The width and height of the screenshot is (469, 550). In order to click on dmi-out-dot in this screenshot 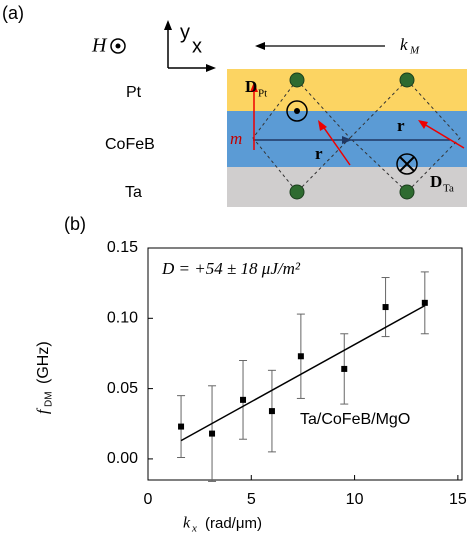, I will do `click(297, 111)`.